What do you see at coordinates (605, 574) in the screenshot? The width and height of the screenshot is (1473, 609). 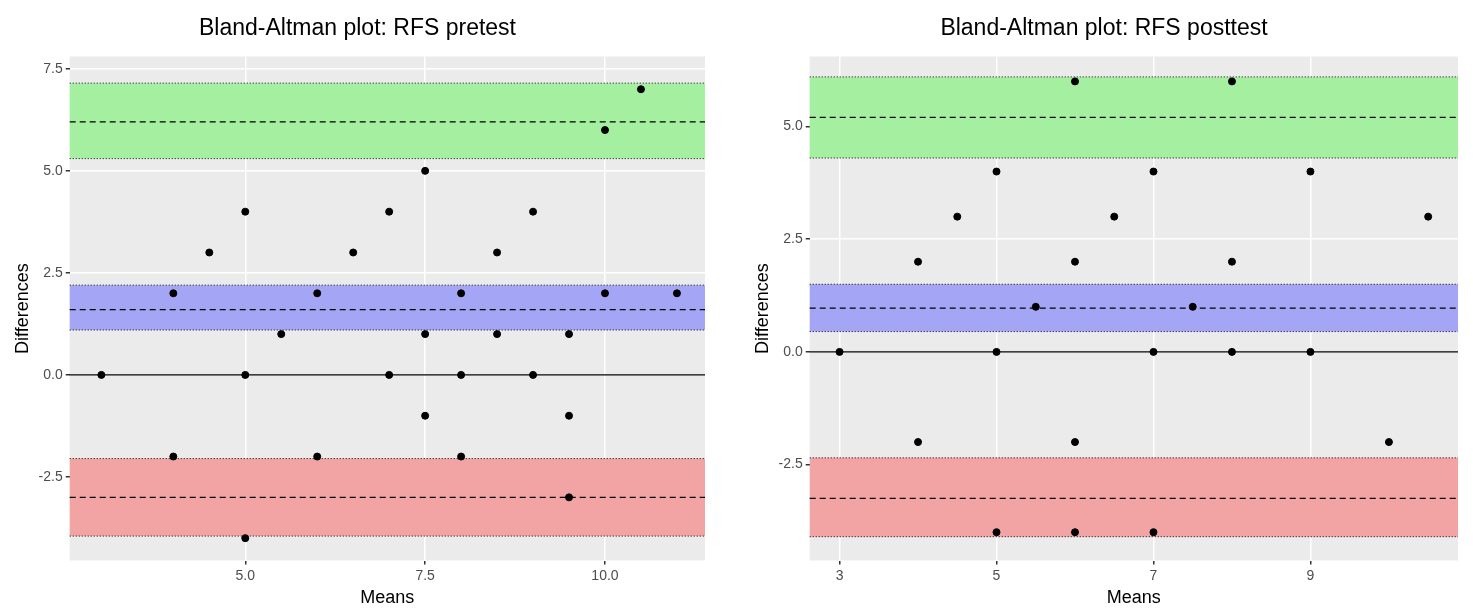 I see `x-tick-label: 10.0` at bounding box center [605, 574].